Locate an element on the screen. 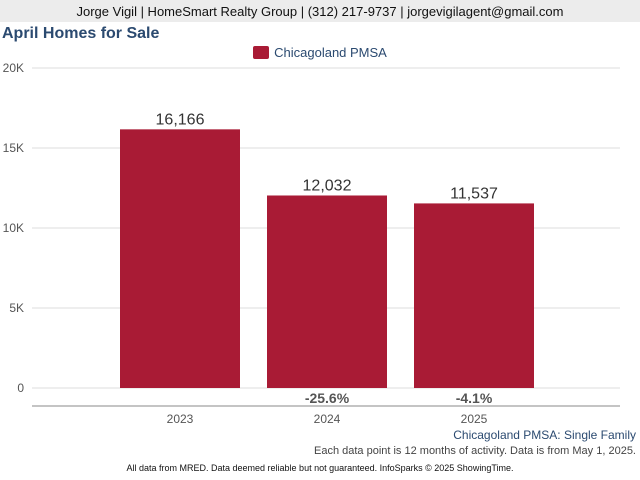  y-tick-label: 0 is located at coordinates (20, 388).